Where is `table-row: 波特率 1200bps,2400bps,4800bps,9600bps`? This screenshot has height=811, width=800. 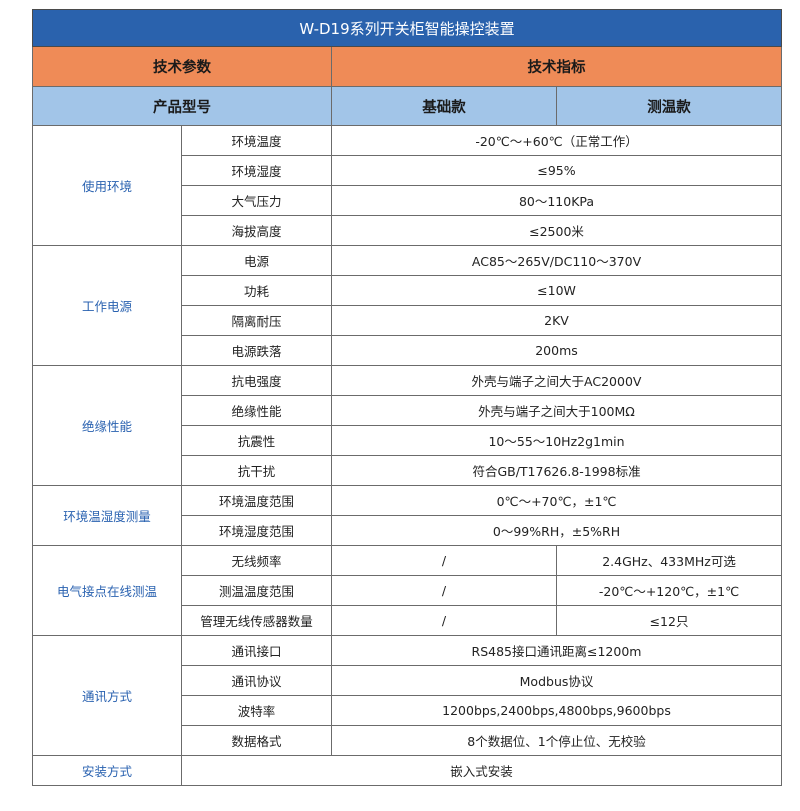
table-row: 波特率 1200bps,2400bps,4800bps,9600bps is located at coordinates (408, 710).